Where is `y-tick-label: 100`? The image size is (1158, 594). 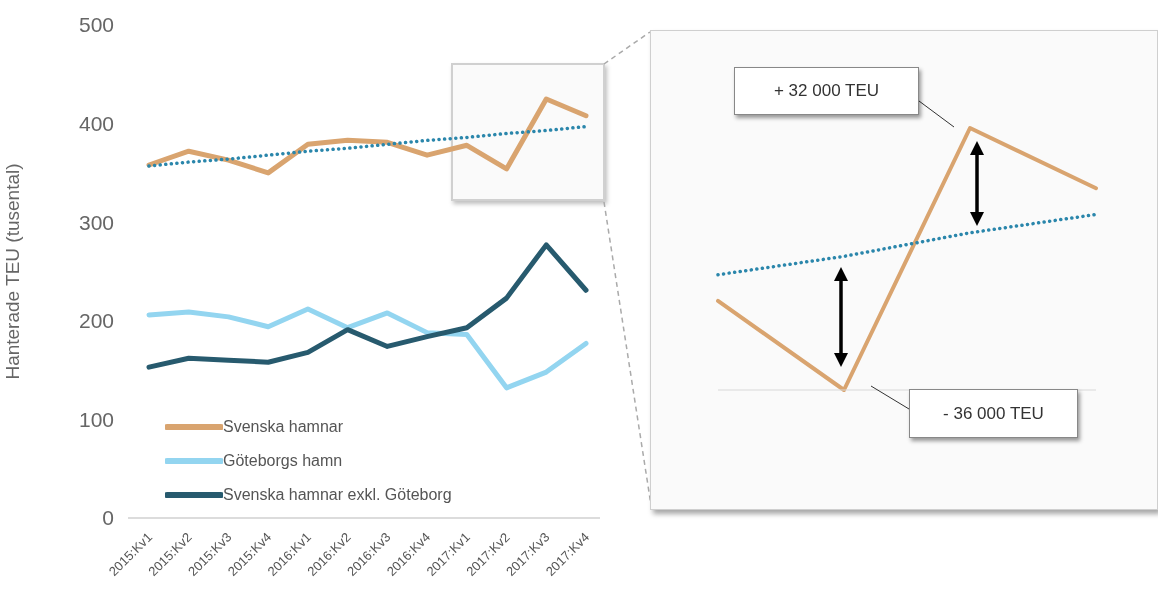 y-tick-label: 100 is located at coordinates (96, 419).